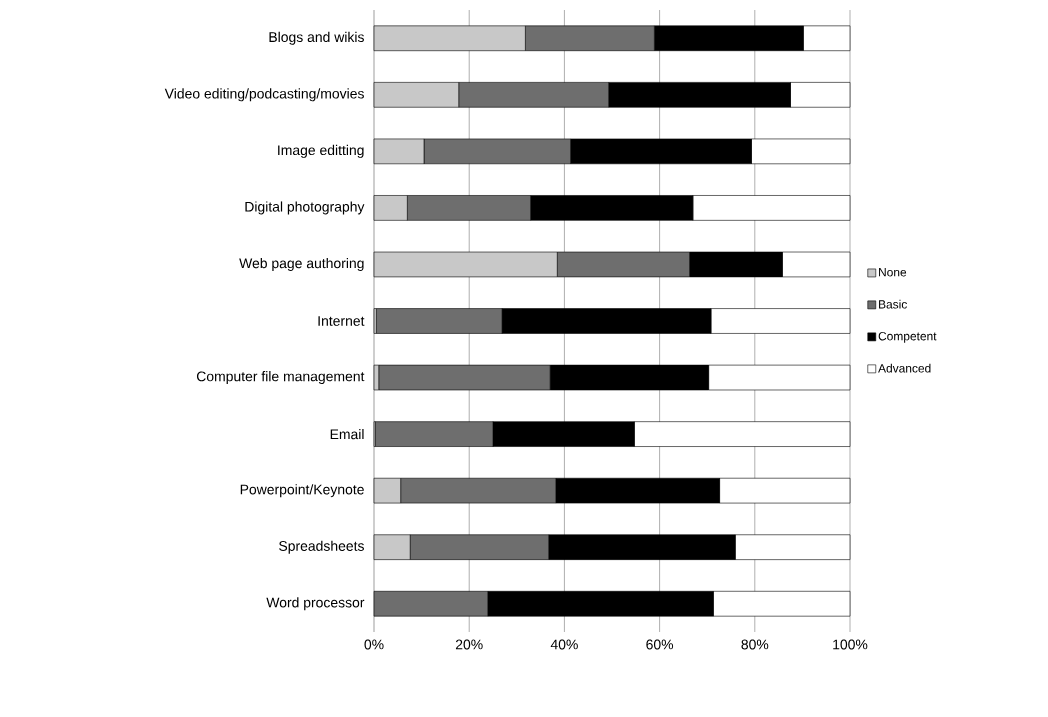  What do you see at coordinates (374, 644) in the screenshot?
I see `x-tick-label: 0%` at bounding box center [374, 644].